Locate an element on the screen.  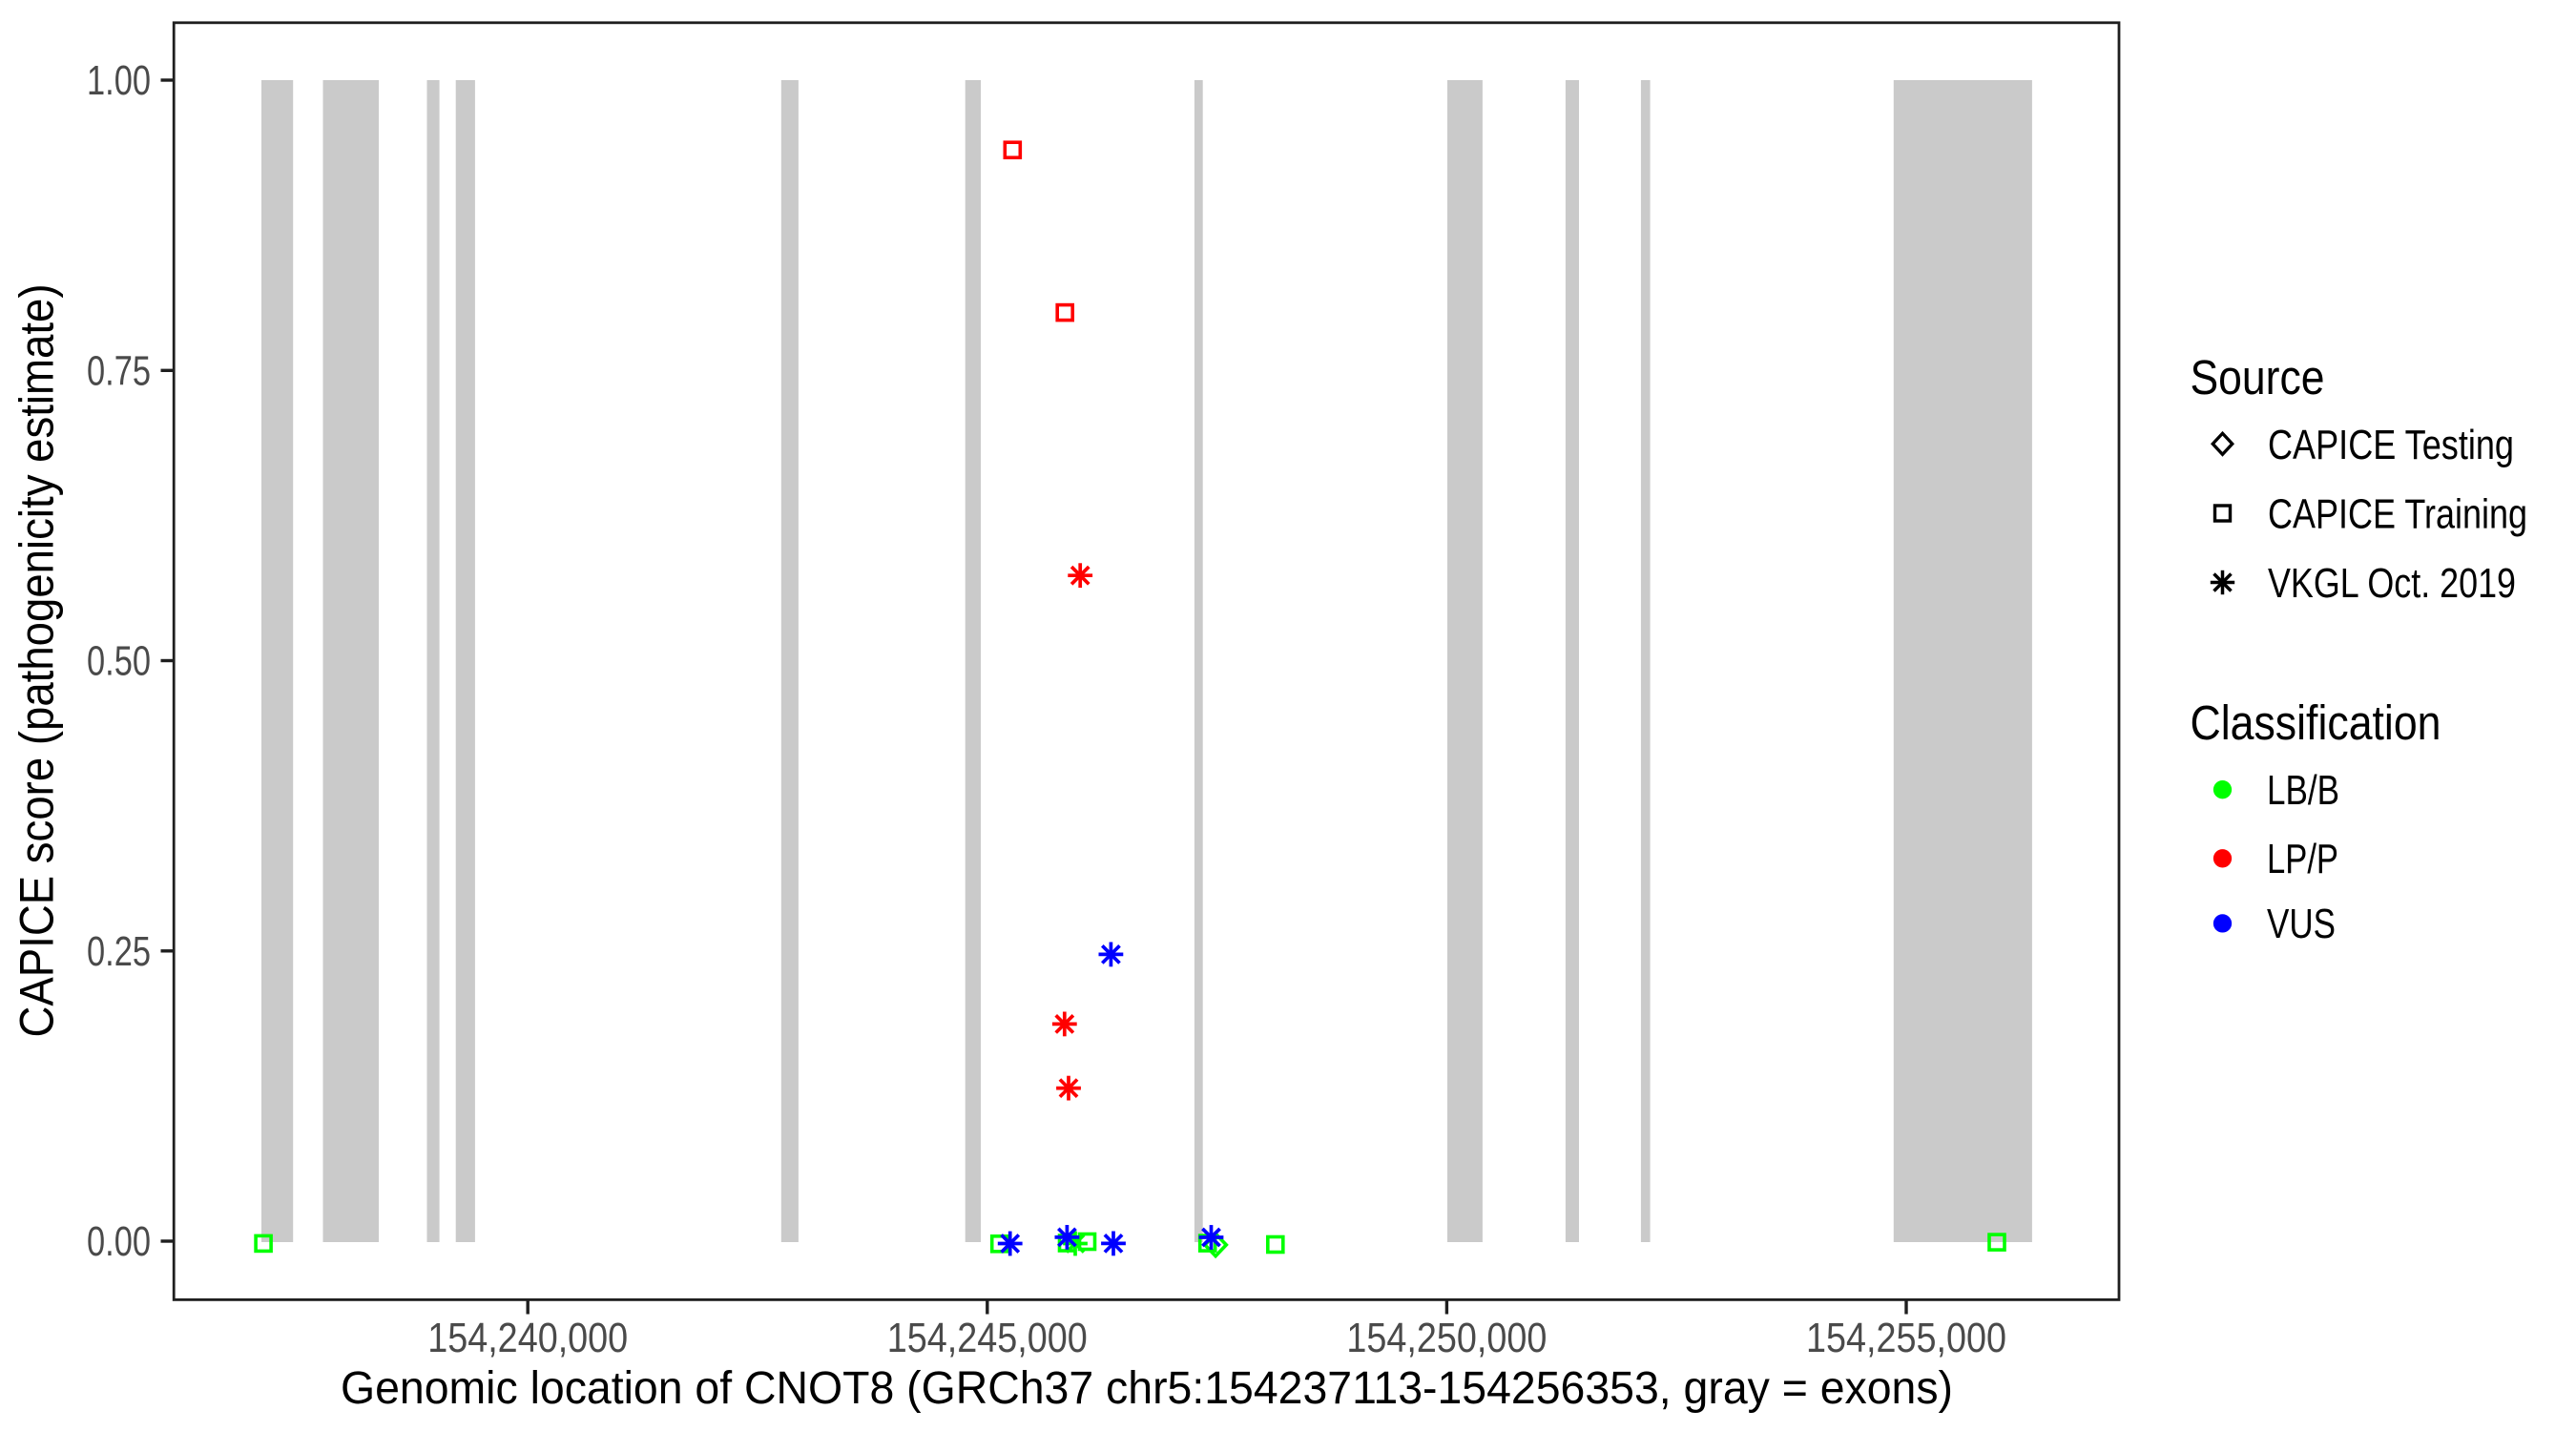
svg-text: 0.75 is located at coordinates (119, 371).